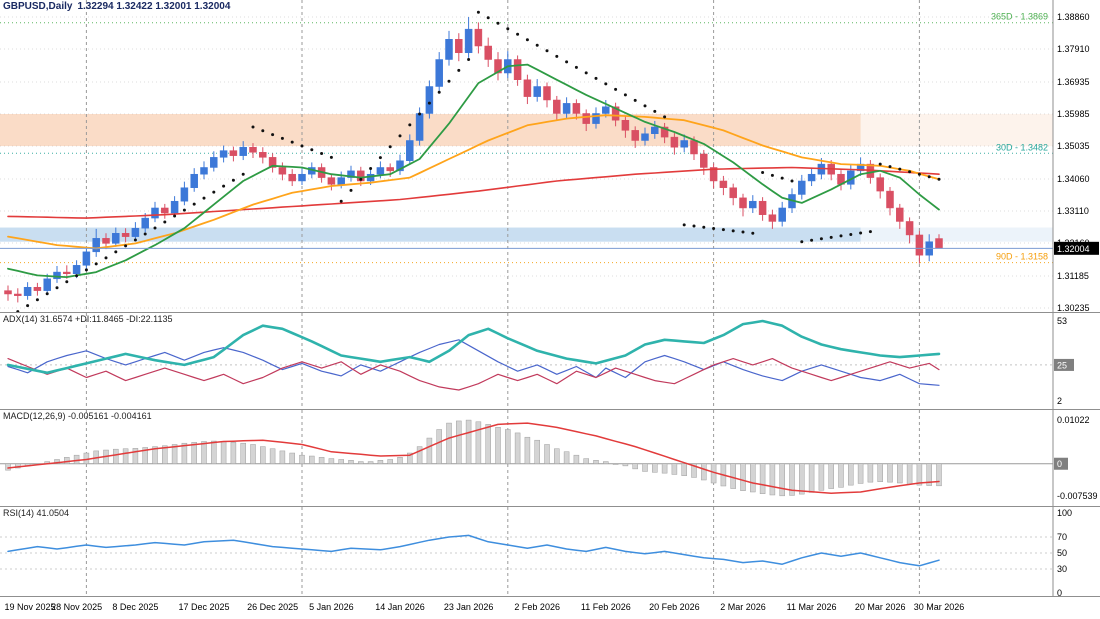  What do you see at coordinates (743, 607) in the screenshot?
I see `svg-text: 2 Mar 2026` at bounding box center [743, 607].